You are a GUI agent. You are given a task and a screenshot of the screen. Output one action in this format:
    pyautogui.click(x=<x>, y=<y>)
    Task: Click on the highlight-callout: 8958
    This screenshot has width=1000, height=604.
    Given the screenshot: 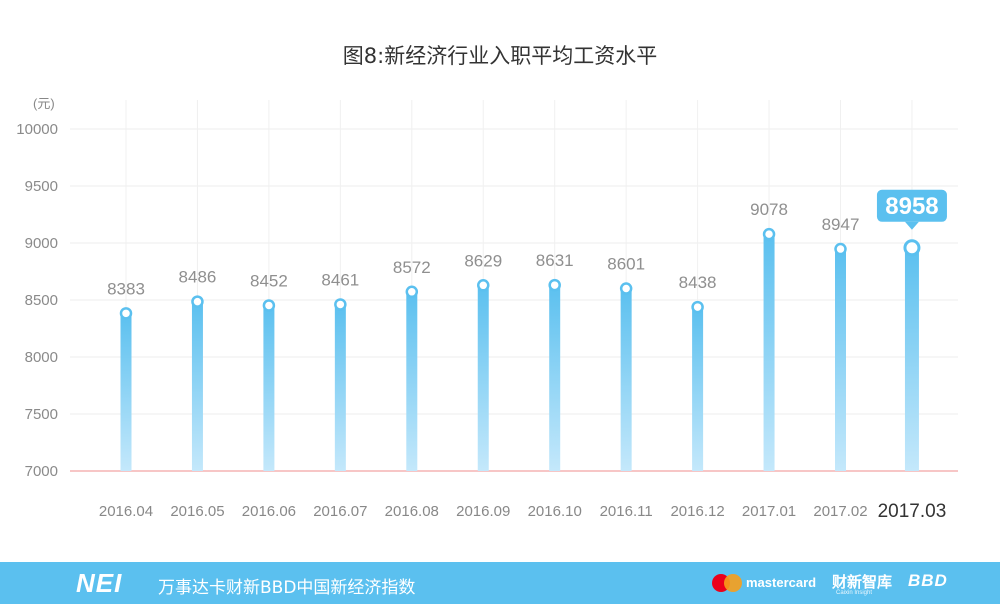 What is the action you would take?
    pyautogui.click(x=911, y=209)
    